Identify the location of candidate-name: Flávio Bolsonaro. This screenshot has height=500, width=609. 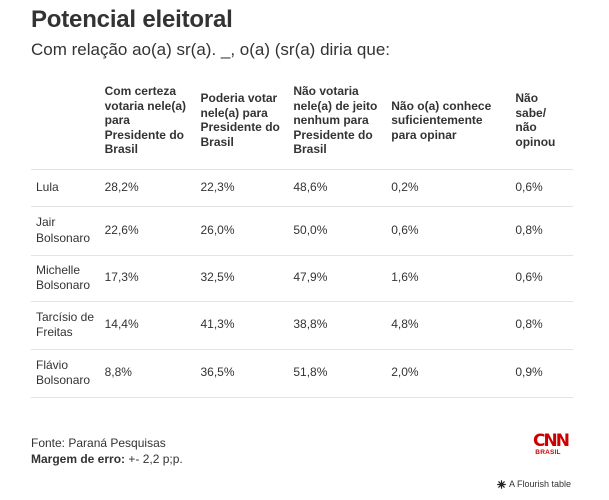
(65, 373).